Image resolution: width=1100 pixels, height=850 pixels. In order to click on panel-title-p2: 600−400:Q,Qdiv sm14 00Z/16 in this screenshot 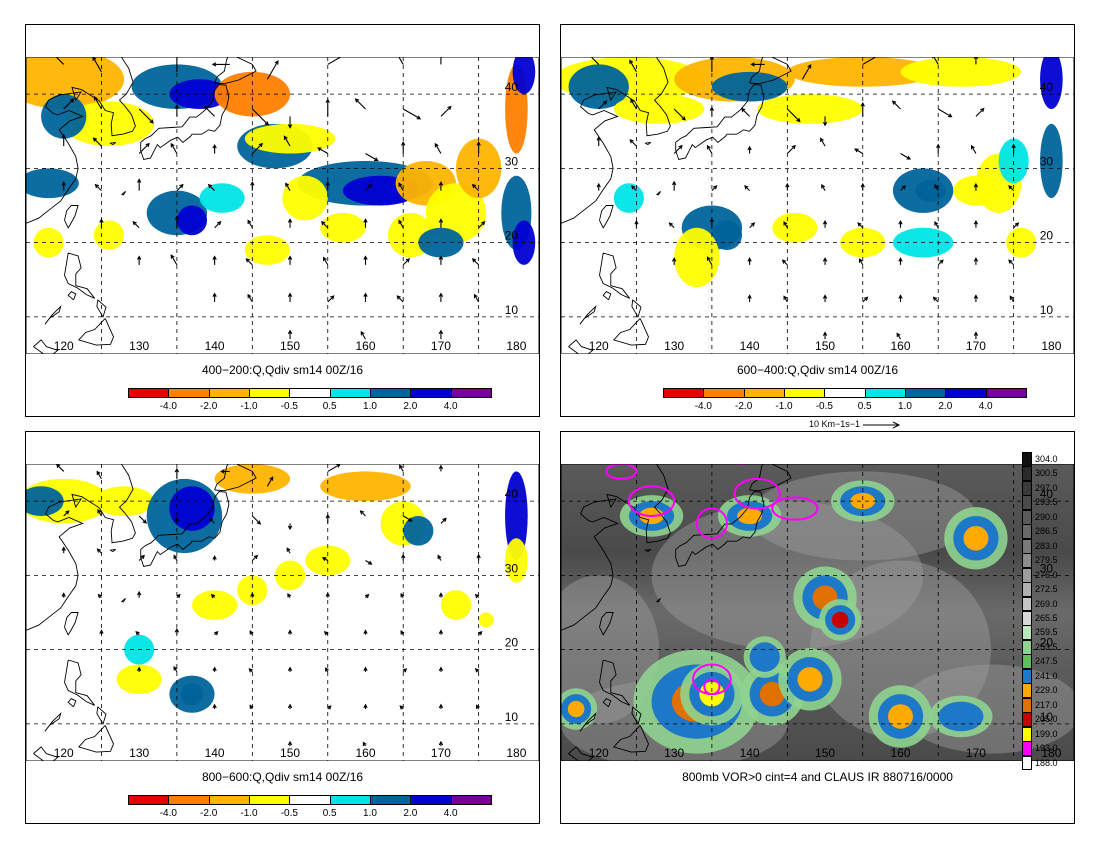, I will do `click(817, 370)`.